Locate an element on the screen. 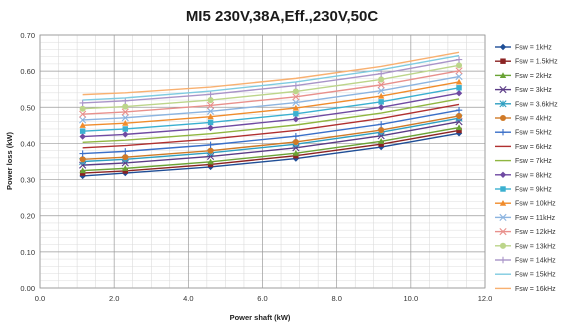  legend-item-3: Fsw = 3kHz is located at coordinates (523, 90).